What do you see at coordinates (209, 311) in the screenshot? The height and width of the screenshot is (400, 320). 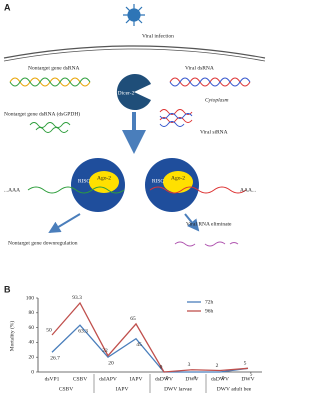 I see `legend-label: 96h` at bounding box center [209, 311].